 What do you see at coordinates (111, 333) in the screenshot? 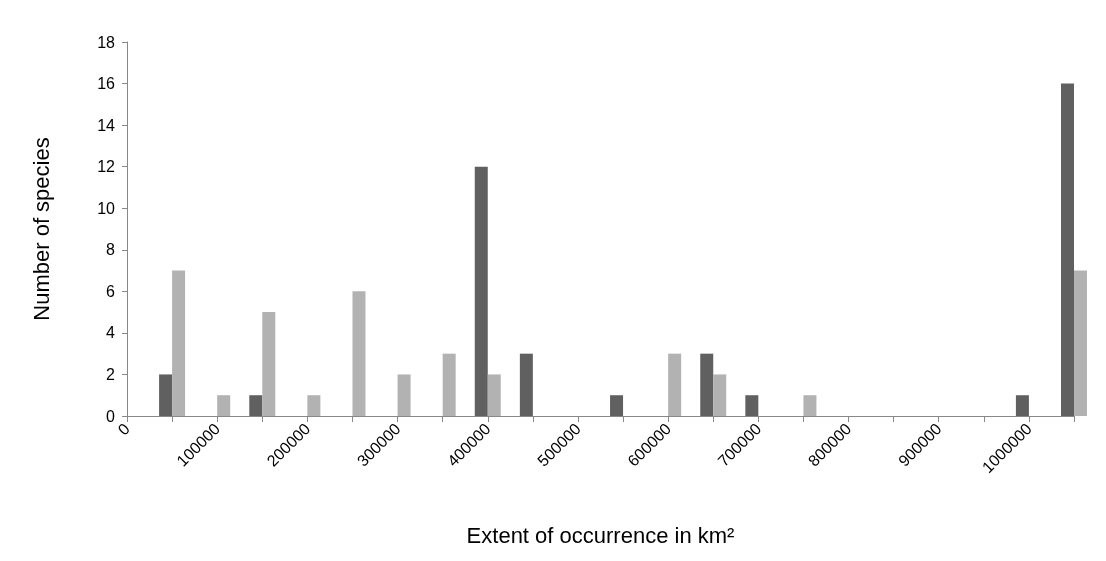
I see `y-tick-label: 4` at bounding box center [111, 333].